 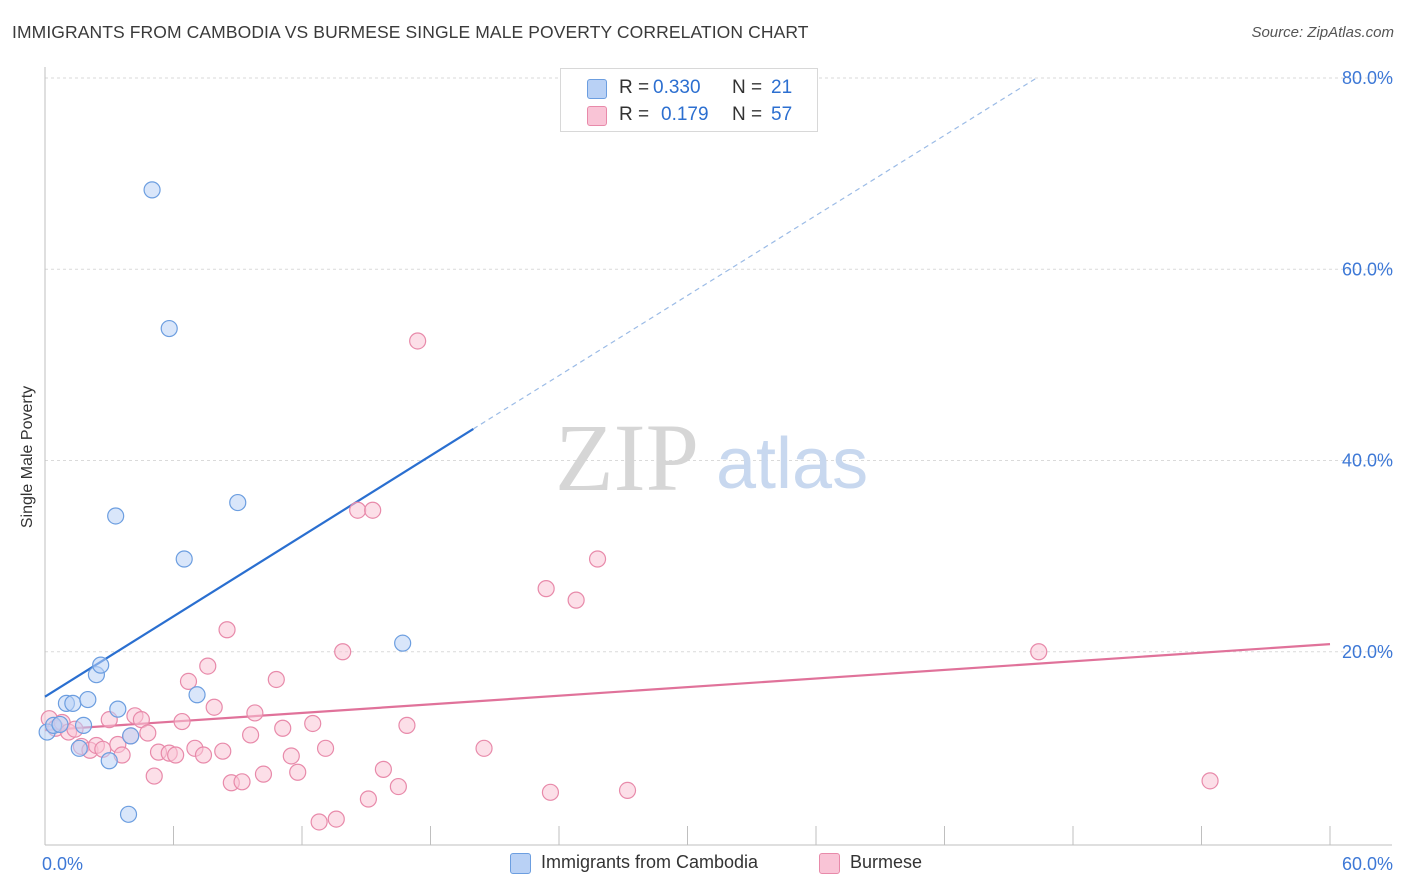 What do you see at coordinates (62, 864) in the screenshot?
I see `x-tick-label: 0.0%` at bounding box center [62, 864].